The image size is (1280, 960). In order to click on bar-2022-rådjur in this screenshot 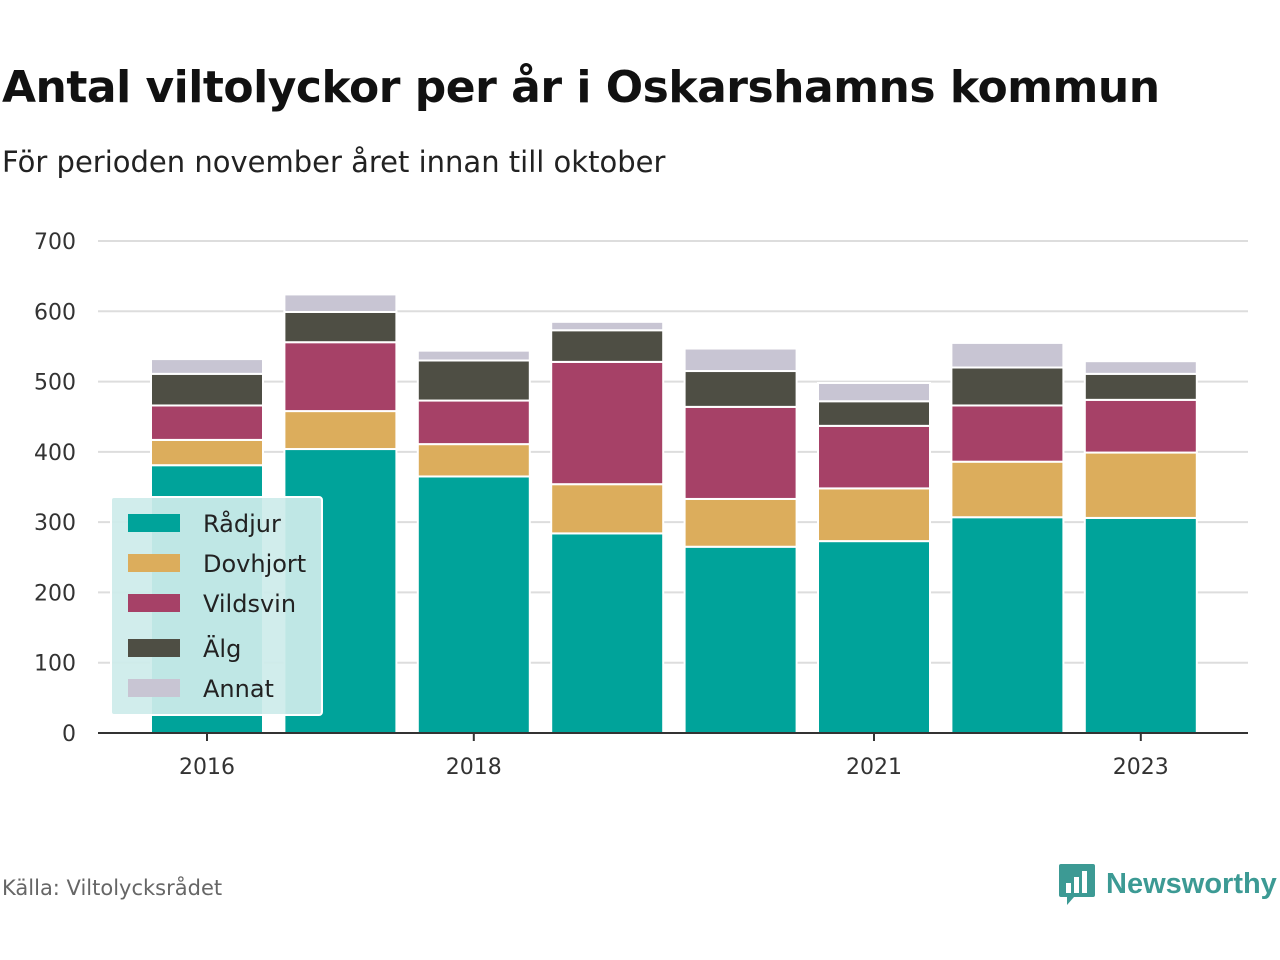, I will do `click(1007, 625)`.